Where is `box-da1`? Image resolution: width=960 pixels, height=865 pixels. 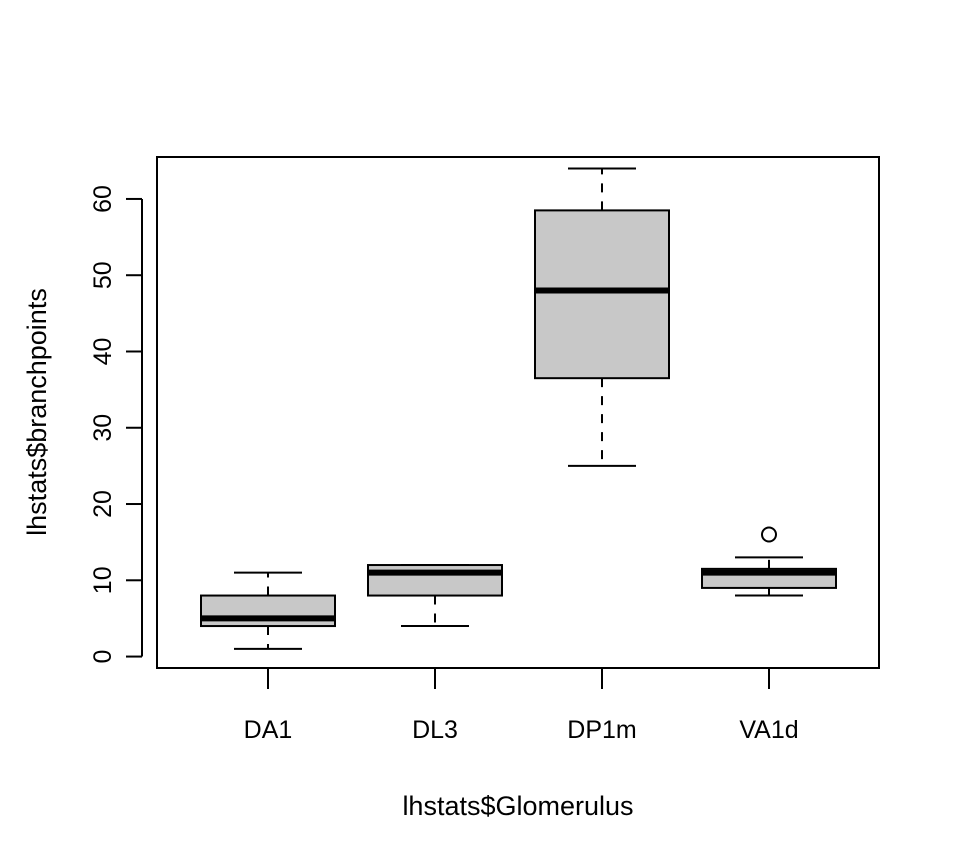
box-da1 is located at coordinates (268, 610).